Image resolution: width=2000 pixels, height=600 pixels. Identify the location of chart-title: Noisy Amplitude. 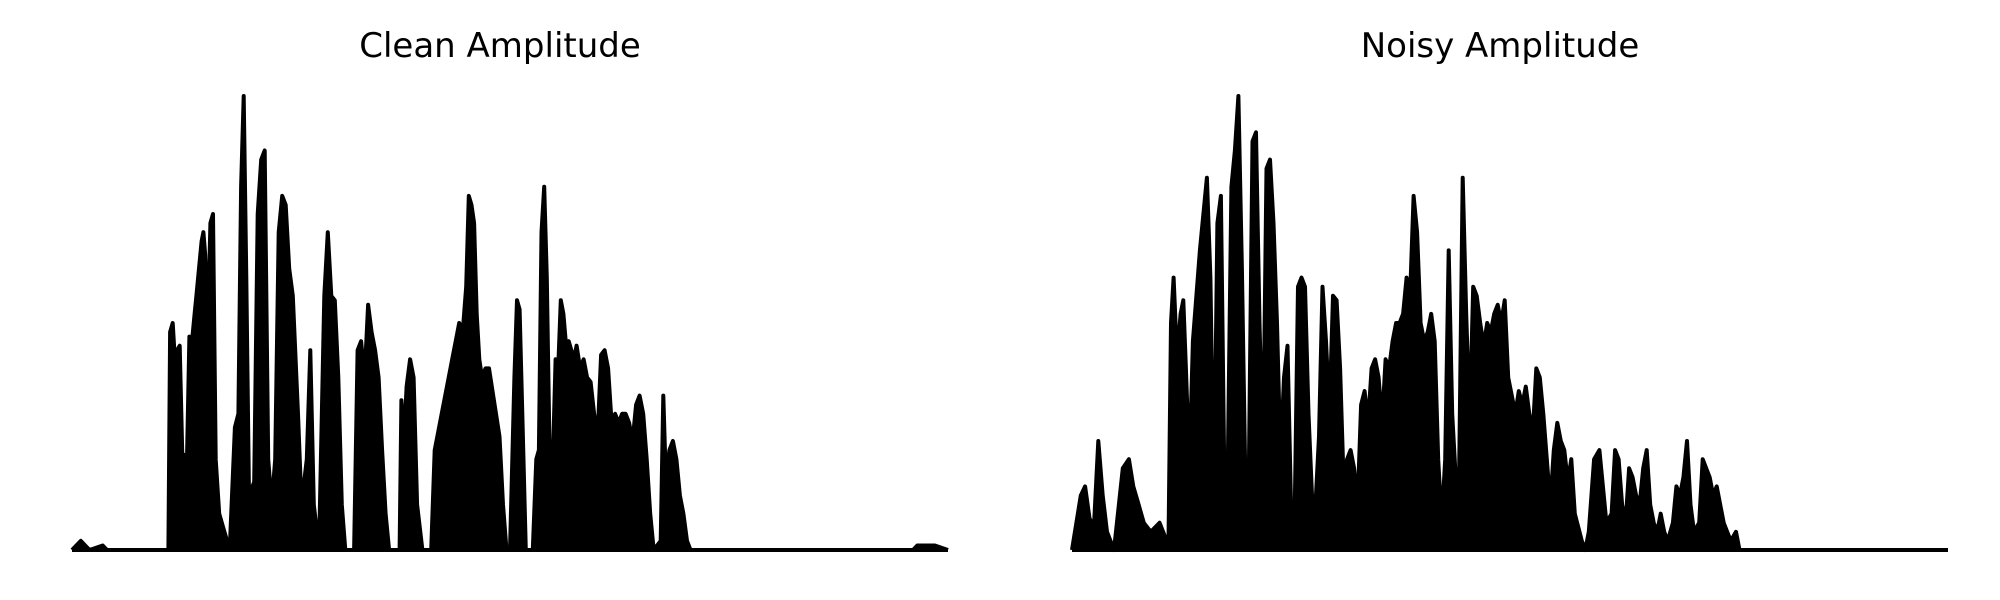
(1500, 46).